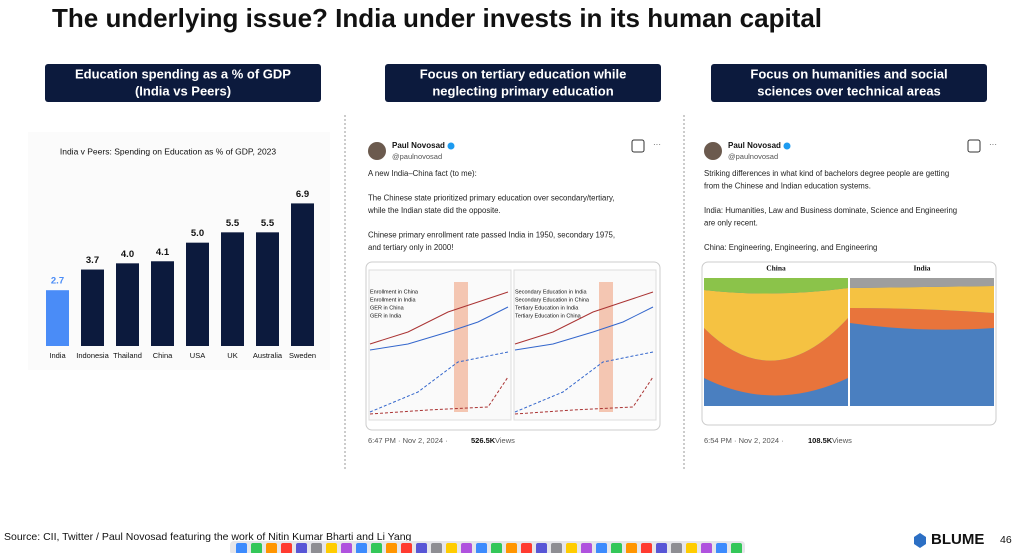 The image size is (1024, 553). I want to click on avatar, so click(713, 151).